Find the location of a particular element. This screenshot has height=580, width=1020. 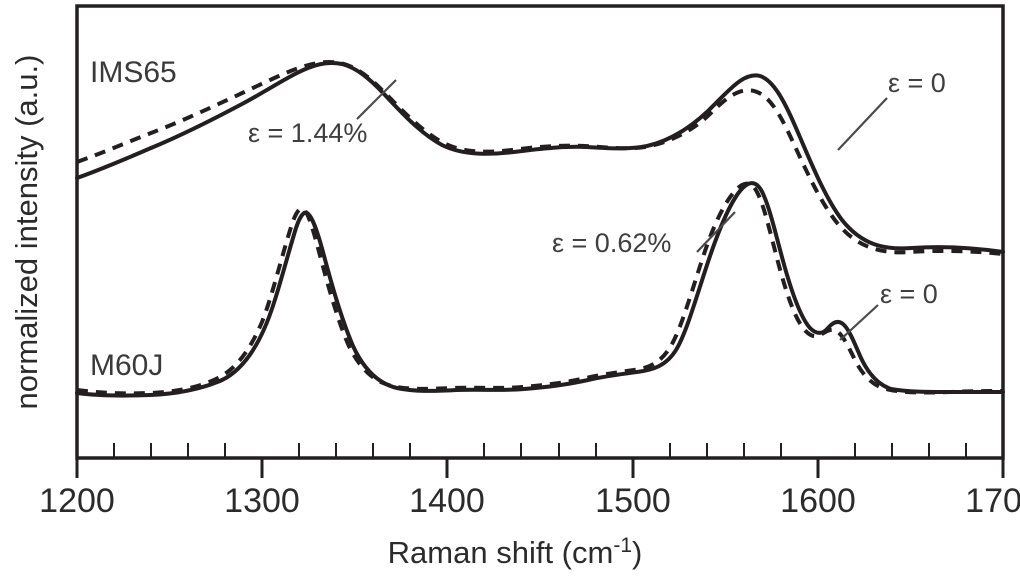

x-axis-title-tail: ) is located at coordinates (637, 552).